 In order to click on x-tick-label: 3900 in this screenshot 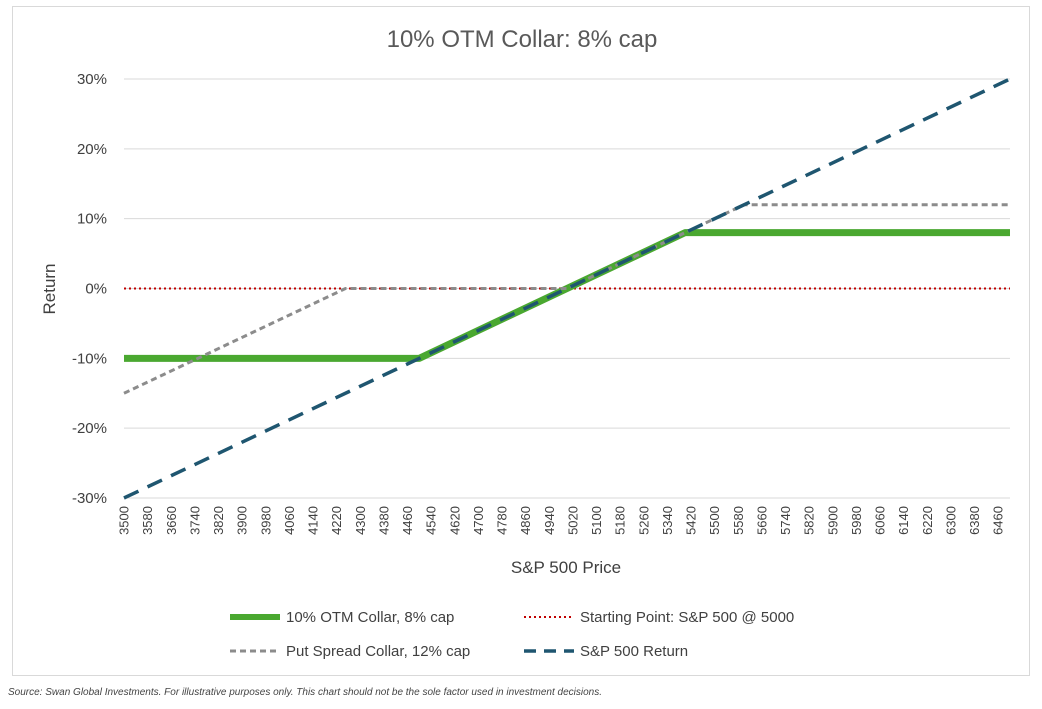, I will do `click(242, 520)`.